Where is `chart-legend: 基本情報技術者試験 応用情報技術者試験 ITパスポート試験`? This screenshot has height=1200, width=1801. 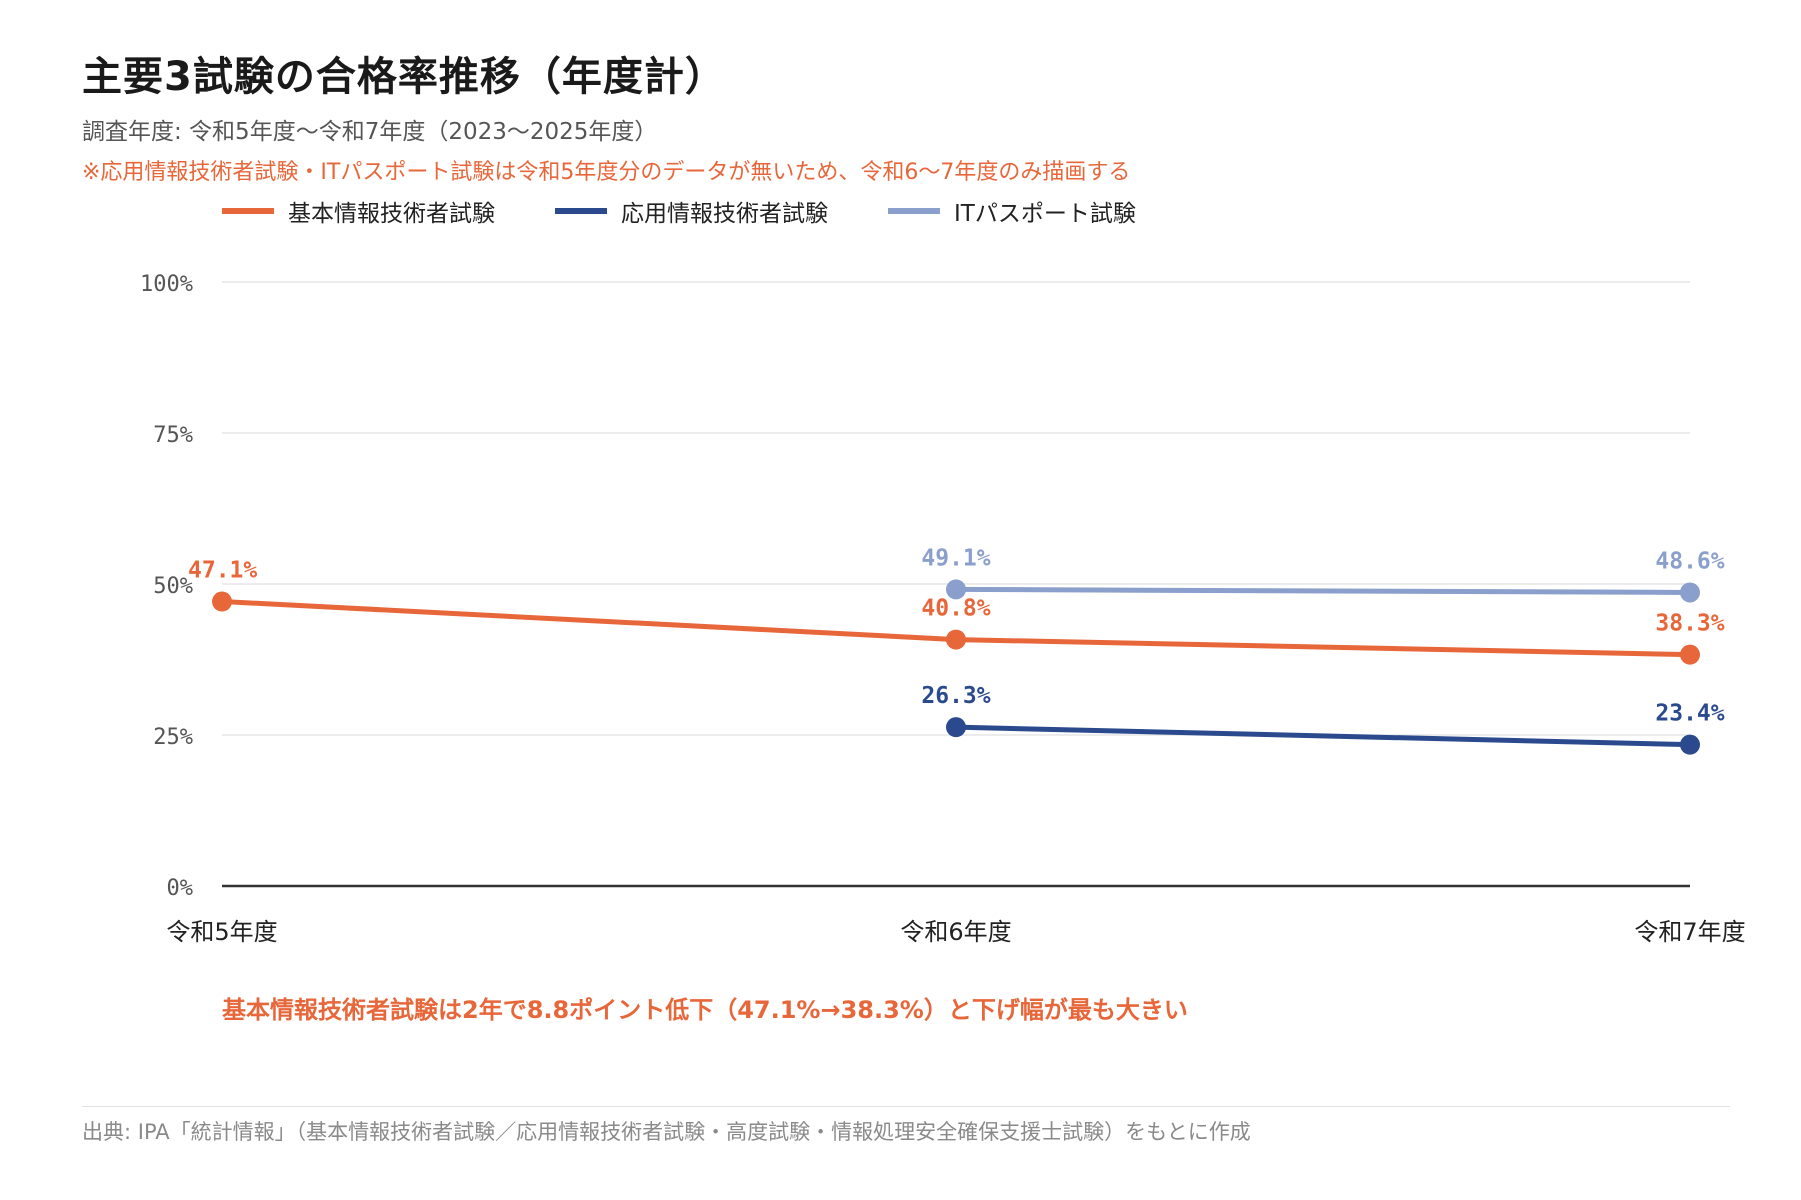
chart-legend: 基本情報技術者試験 応用情報技術者試験 ITパスポート試験 is located at coordinates (679, 211).